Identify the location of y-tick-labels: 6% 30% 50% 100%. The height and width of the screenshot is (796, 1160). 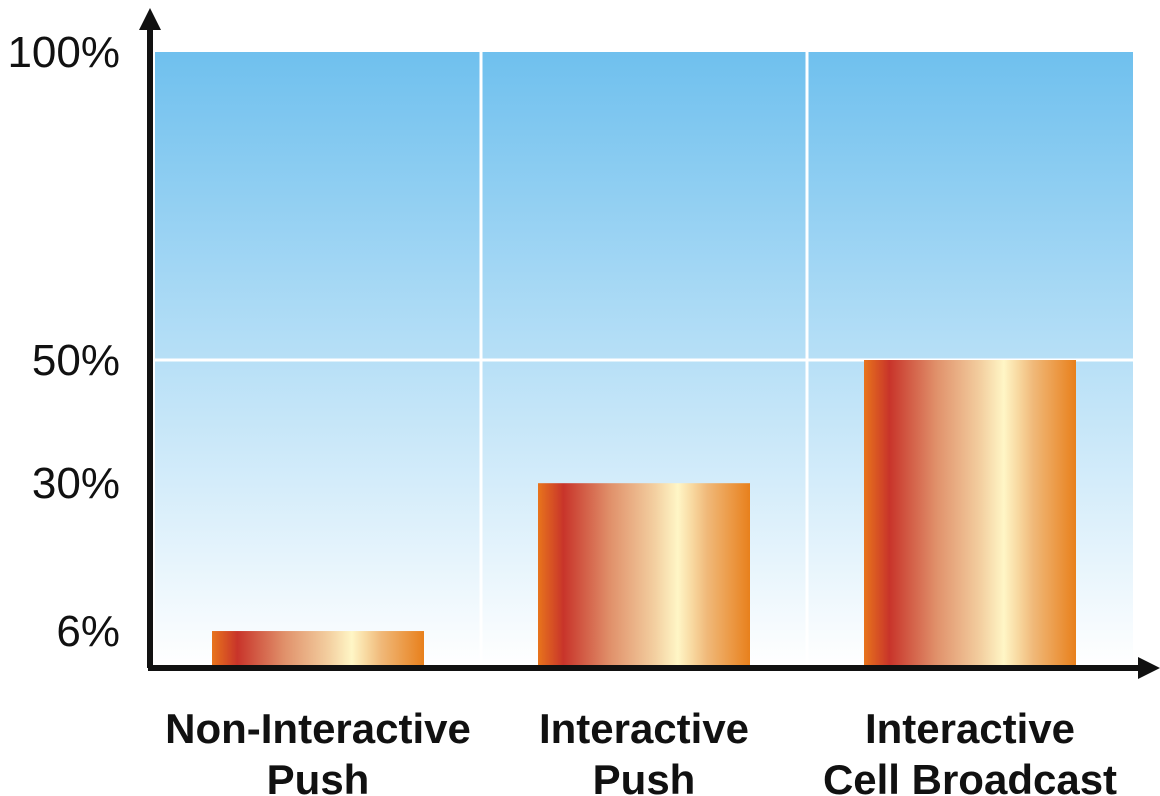
(63, 342).